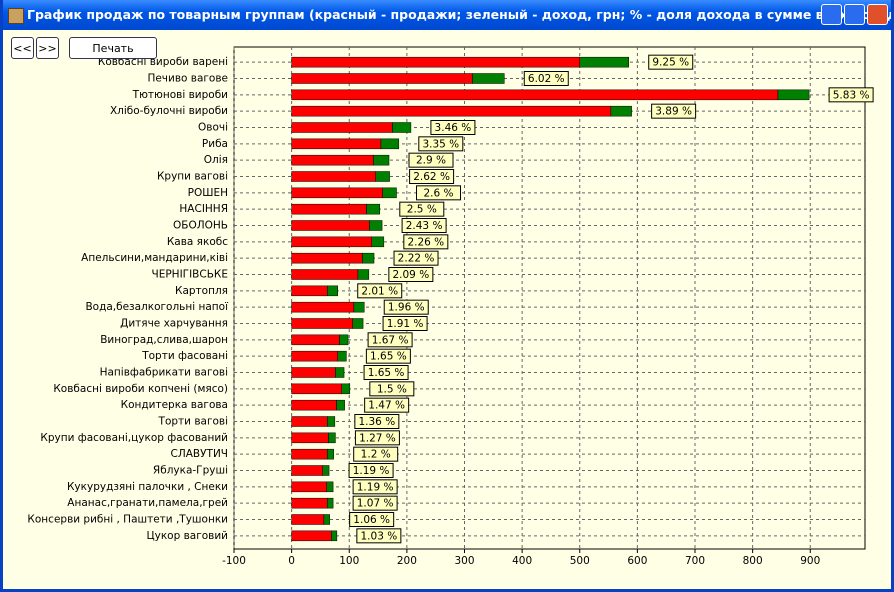  I want to click on share-label: 5.83 %, so click(851, 95).